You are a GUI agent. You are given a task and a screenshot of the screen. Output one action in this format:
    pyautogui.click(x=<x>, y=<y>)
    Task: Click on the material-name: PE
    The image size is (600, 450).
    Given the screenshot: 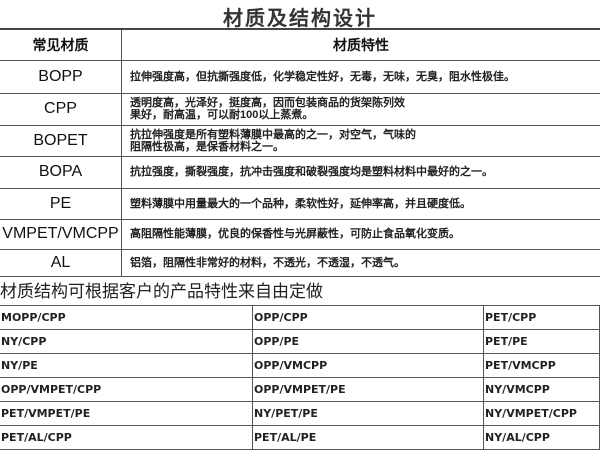 What is the action you would take?
    pyautogui.click(x=61, y=204)
    